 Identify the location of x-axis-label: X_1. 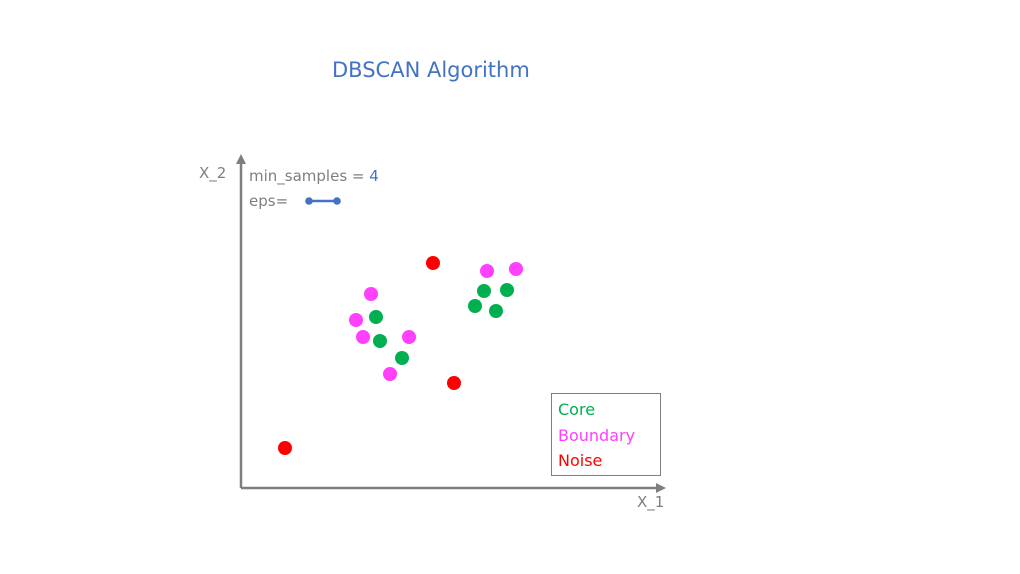
(651, 502).